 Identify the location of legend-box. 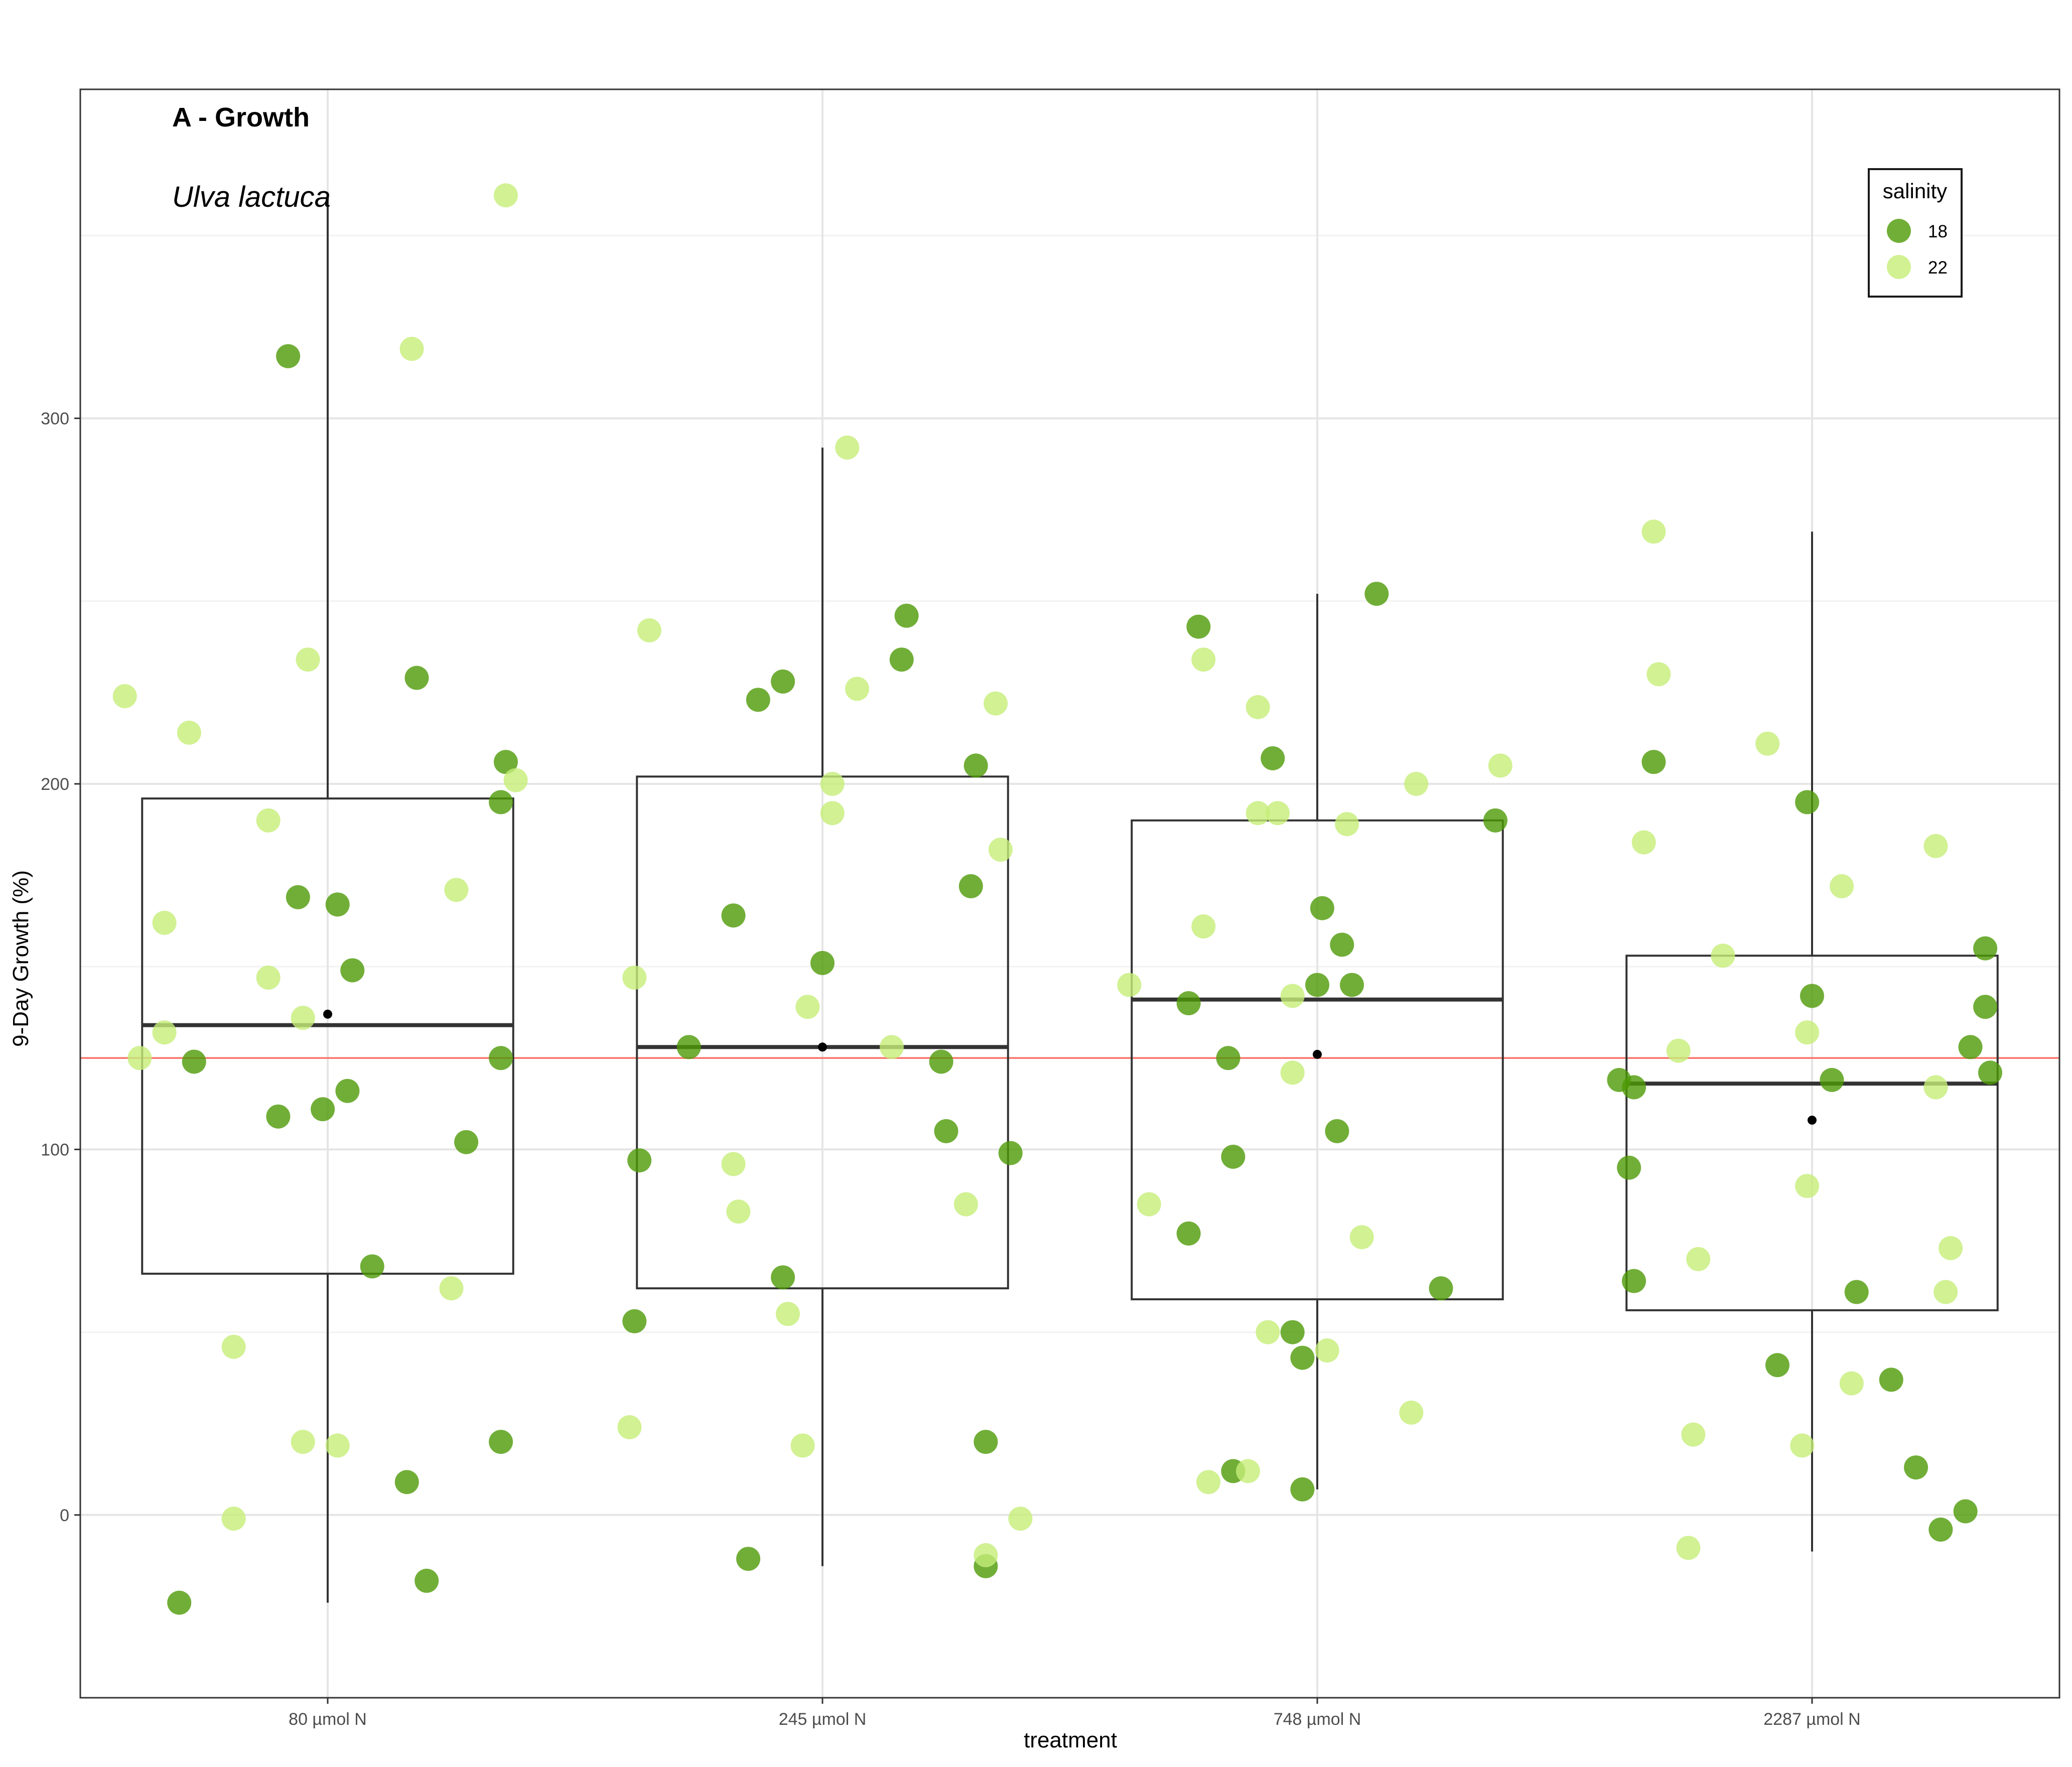
(1915, 233).